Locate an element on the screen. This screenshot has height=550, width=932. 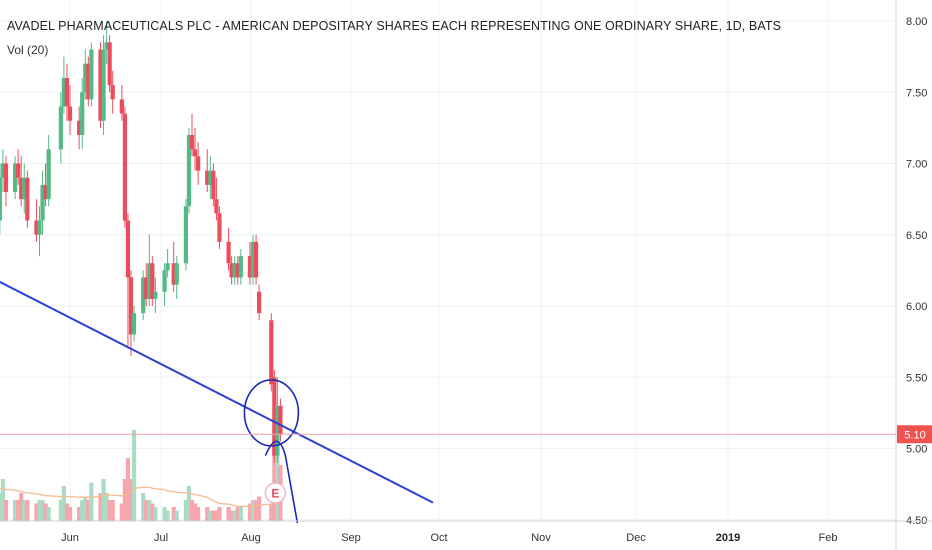
y-tick-label: 7.50 is located at coordinates (916, 93).